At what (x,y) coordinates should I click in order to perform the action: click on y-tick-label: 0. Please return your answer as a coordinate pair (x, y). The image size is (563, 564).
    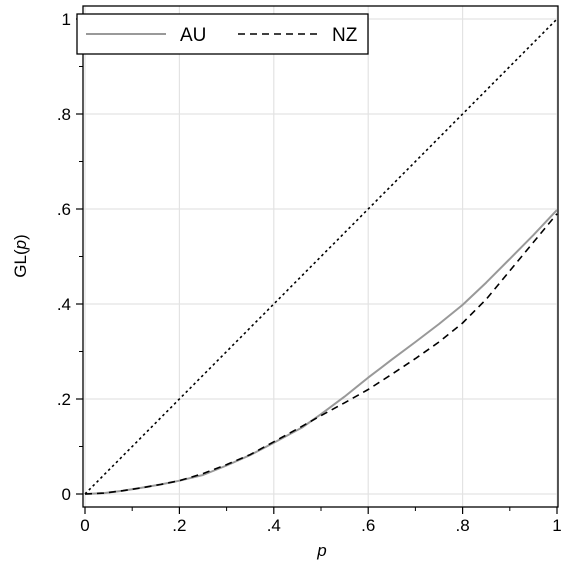
    Looking at the image, I should click on (66, 494).